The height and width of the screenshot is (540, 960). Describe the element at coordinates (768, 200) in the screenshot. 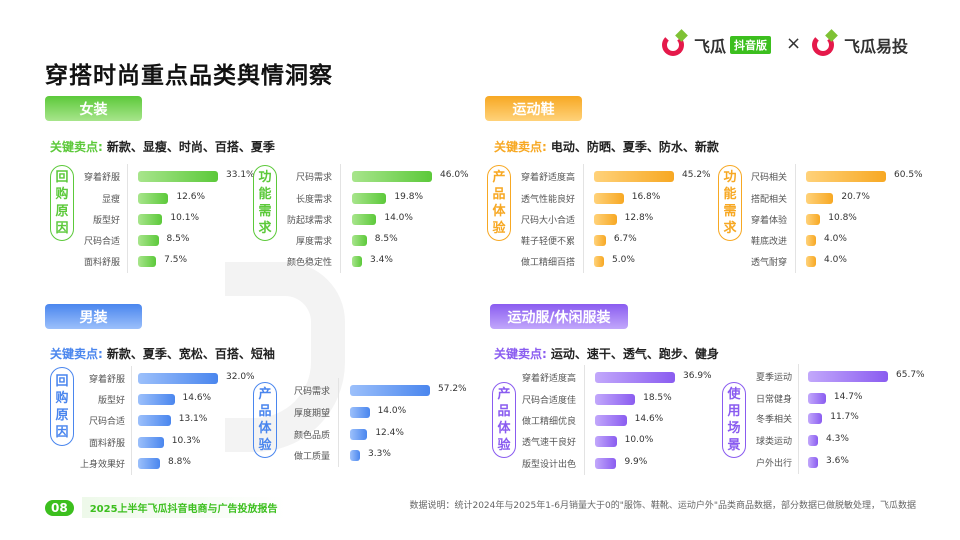

I see `bar-label: 搭配相关` at that location.